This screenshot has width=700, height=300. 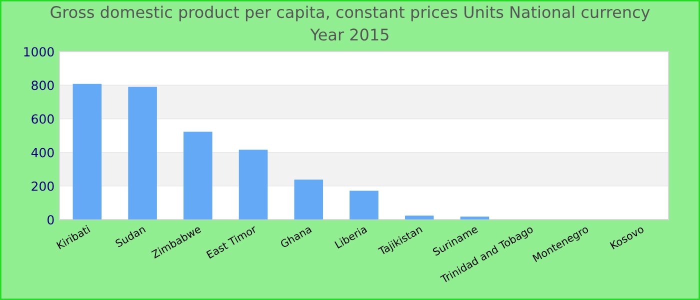 What do you see at coordinates (43, 85) in the screenshot?
I see `y-tick-label: 800` at bounding box center [43, 85].